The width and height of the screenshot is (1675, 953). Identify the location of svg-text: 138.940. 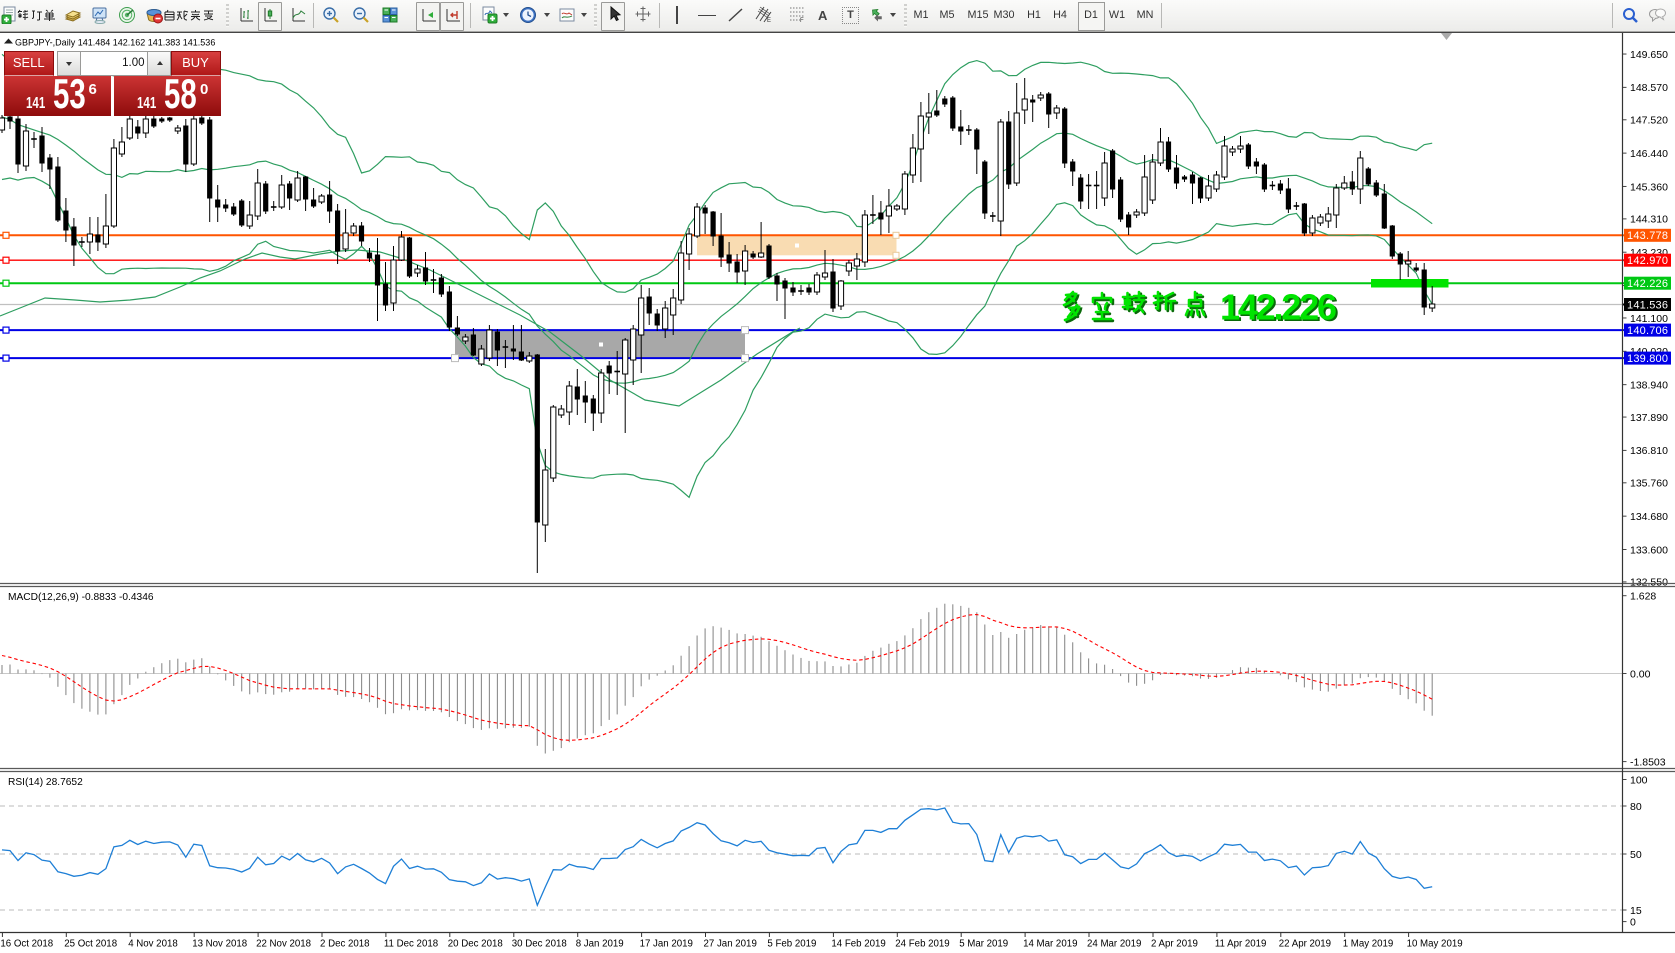
(1649, 385).